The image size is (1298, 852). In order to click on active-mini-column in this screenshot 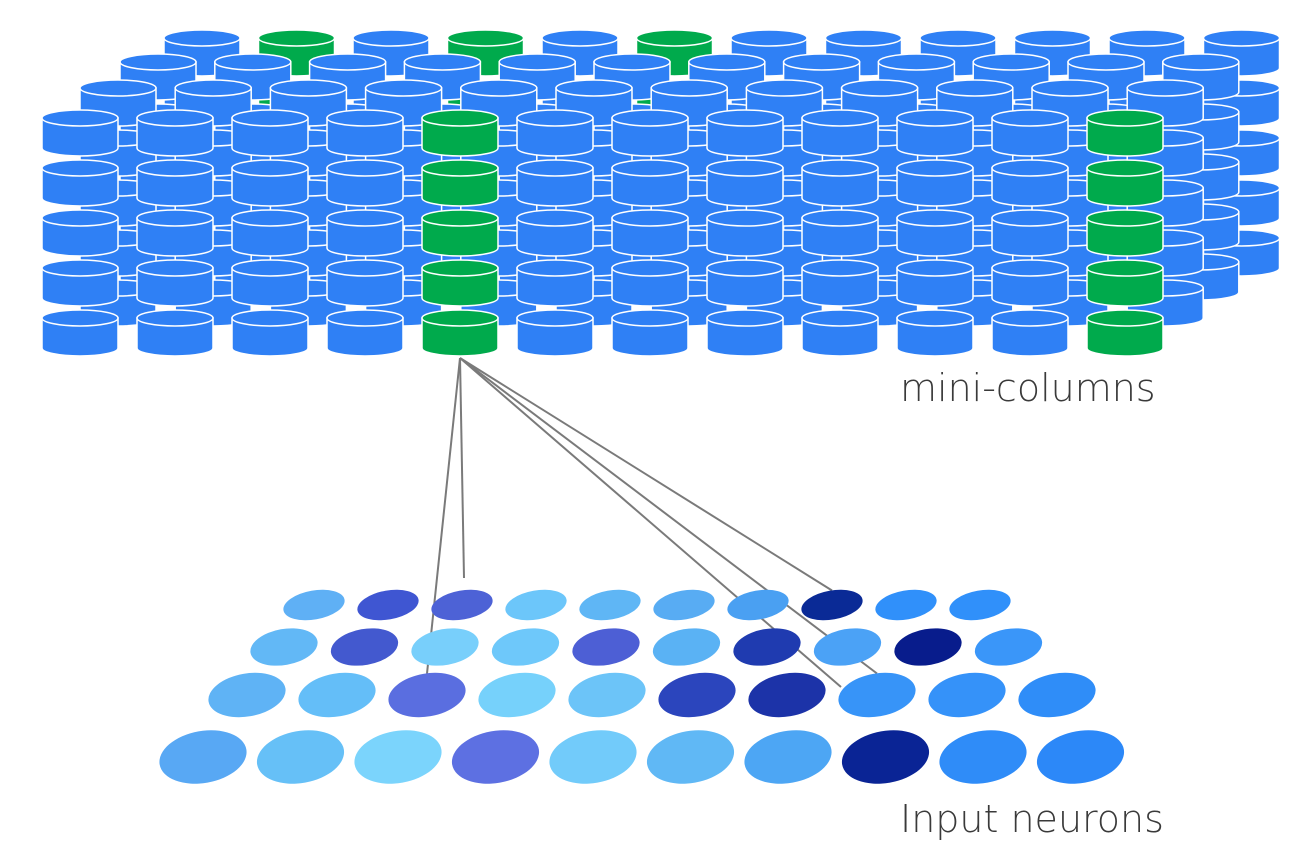, I will do `click(460, 233)`.